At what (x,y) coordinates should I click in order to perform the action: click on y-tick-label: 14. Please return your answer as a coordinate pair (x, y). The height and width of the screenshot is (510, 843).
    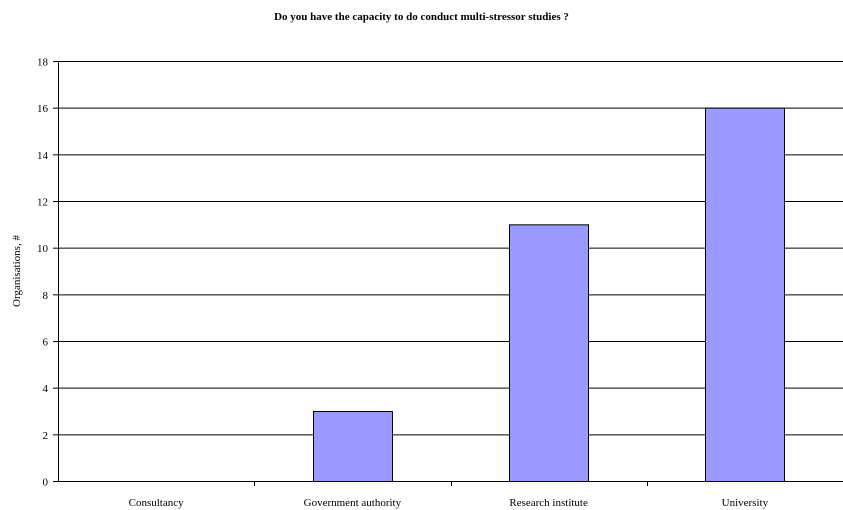
    Looking at the image, I should click on (43, 156).